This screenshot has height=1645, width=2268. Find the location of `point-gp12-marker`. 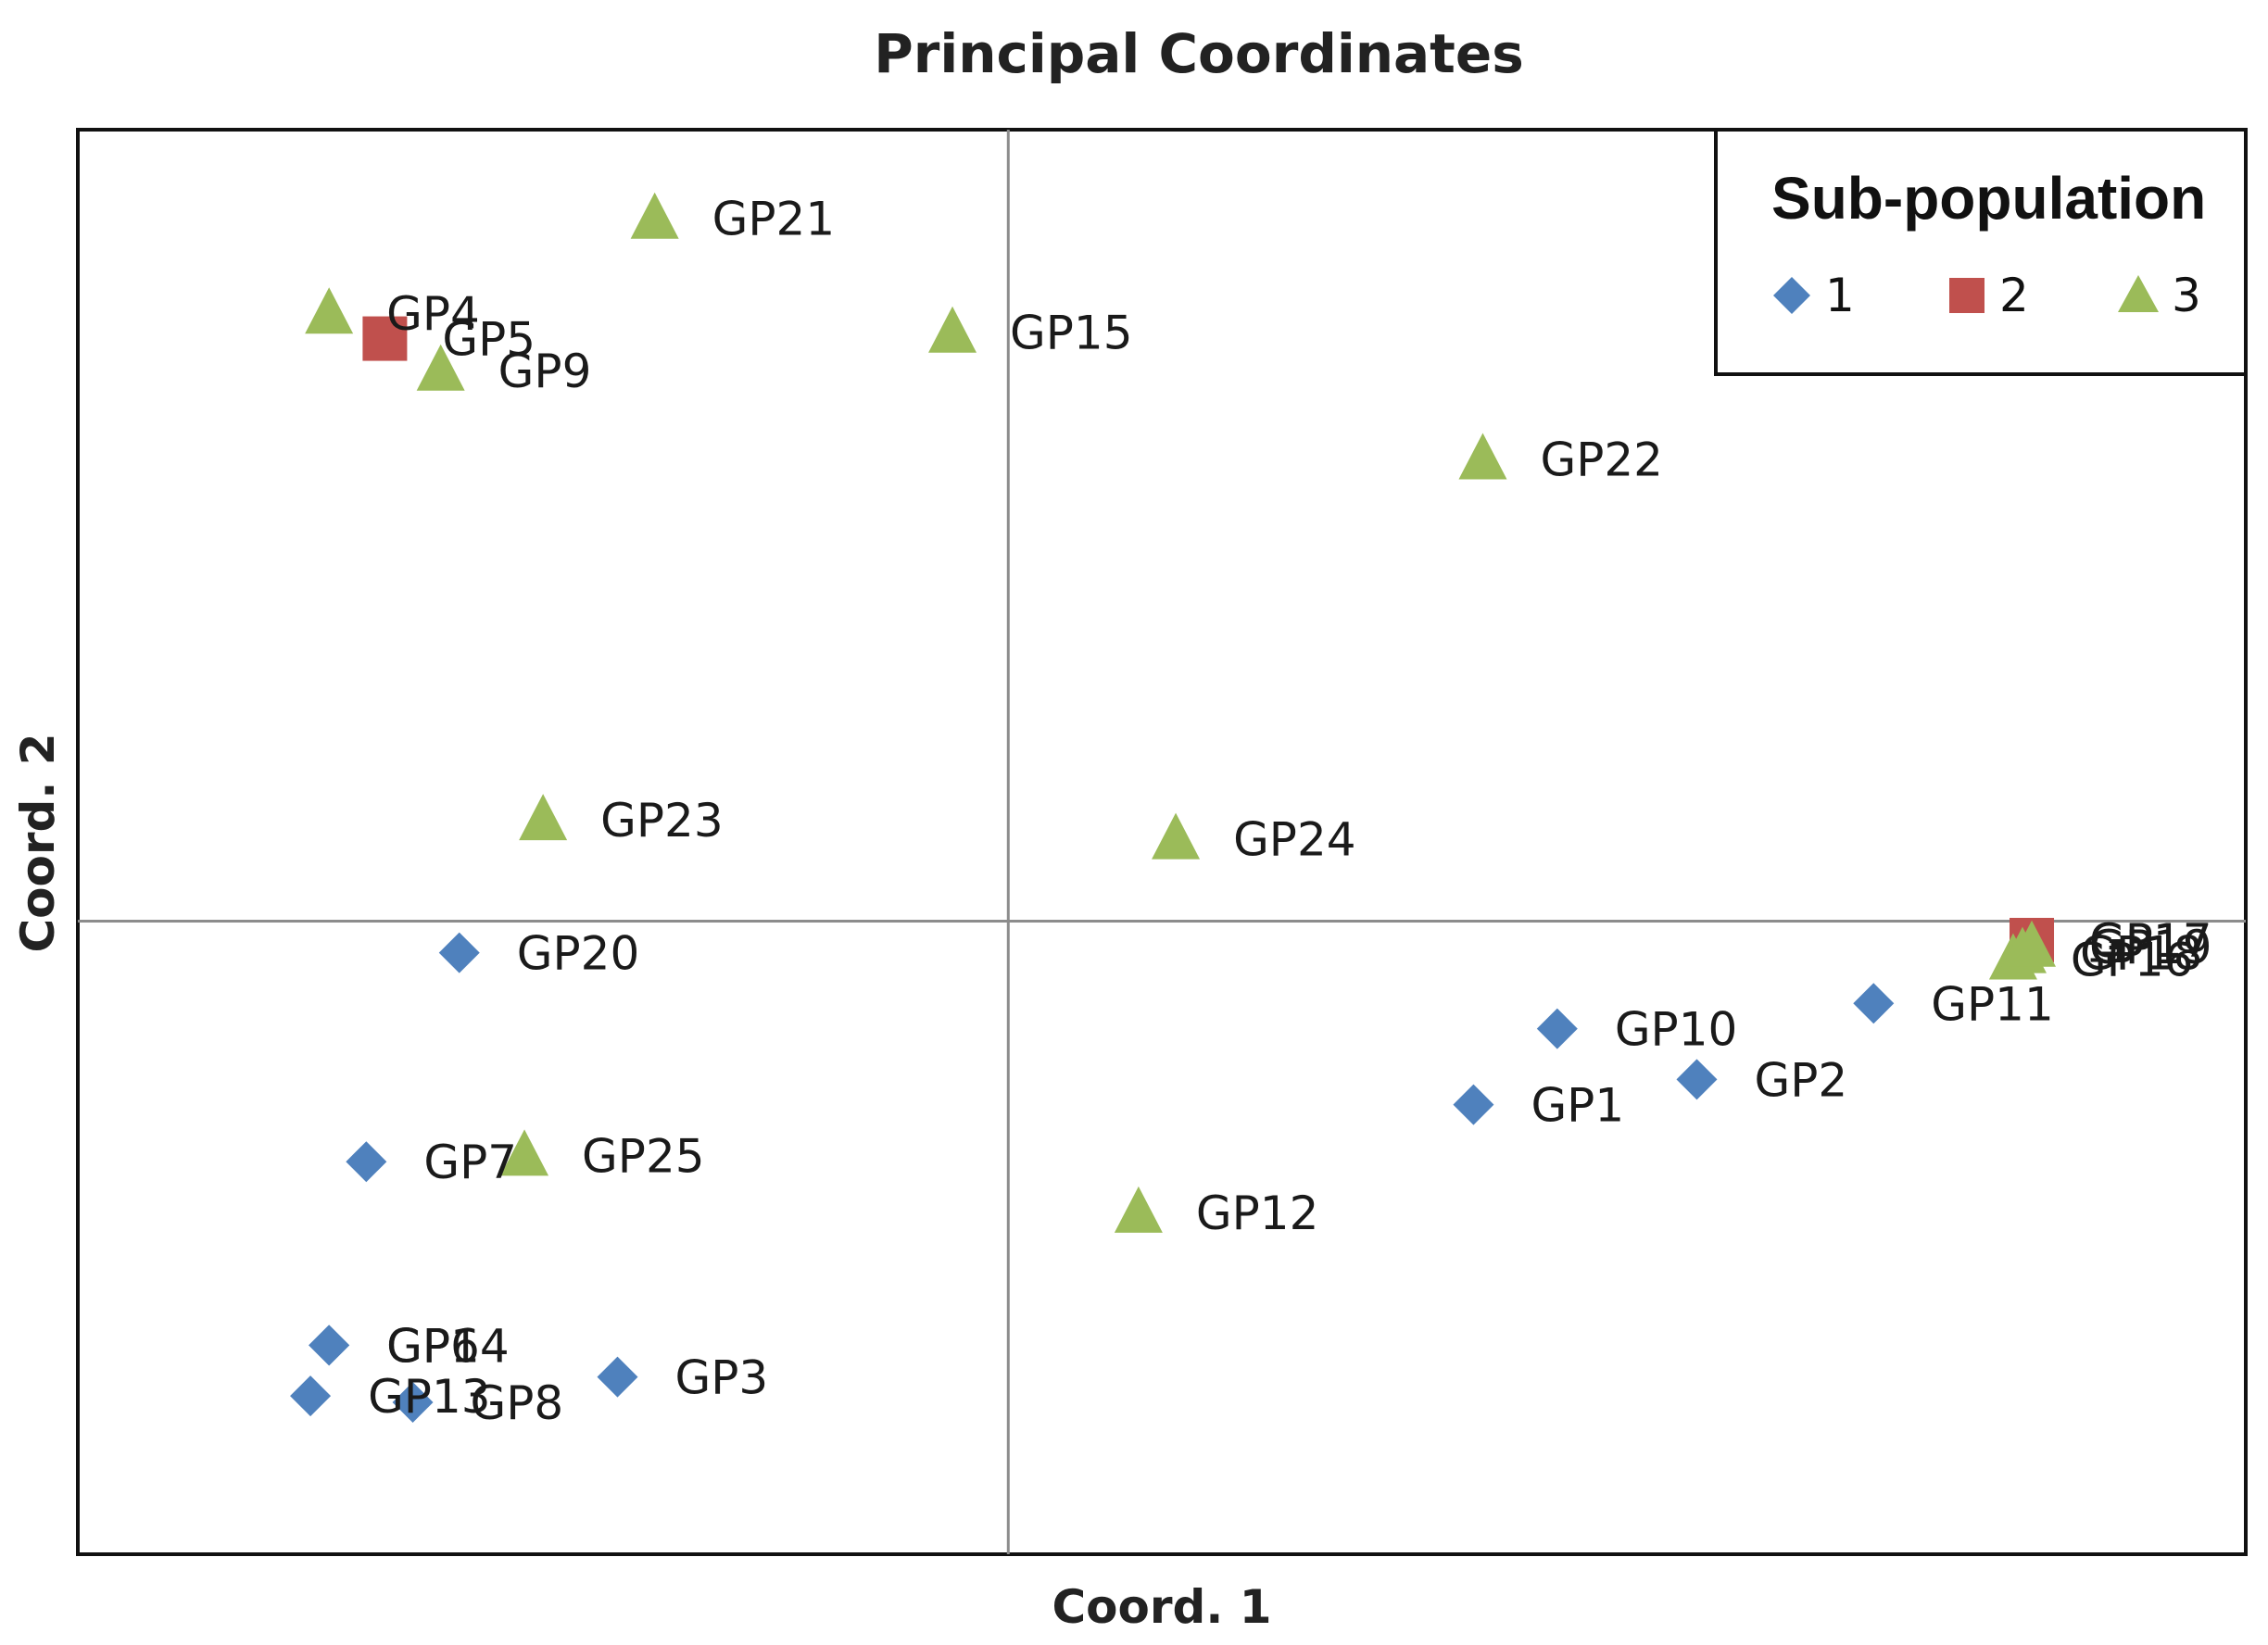

point-gp12-marker is located at coordinates (1138, 1209).